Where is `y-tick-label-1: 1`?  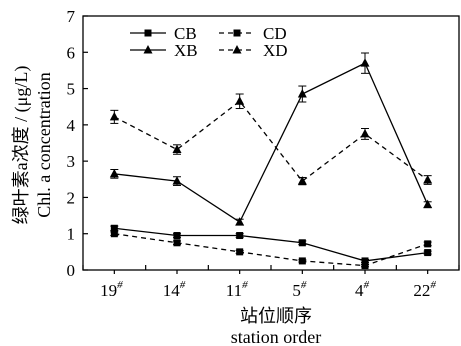 y-tick-label-1: 1 is located at coordinates (71, 234).